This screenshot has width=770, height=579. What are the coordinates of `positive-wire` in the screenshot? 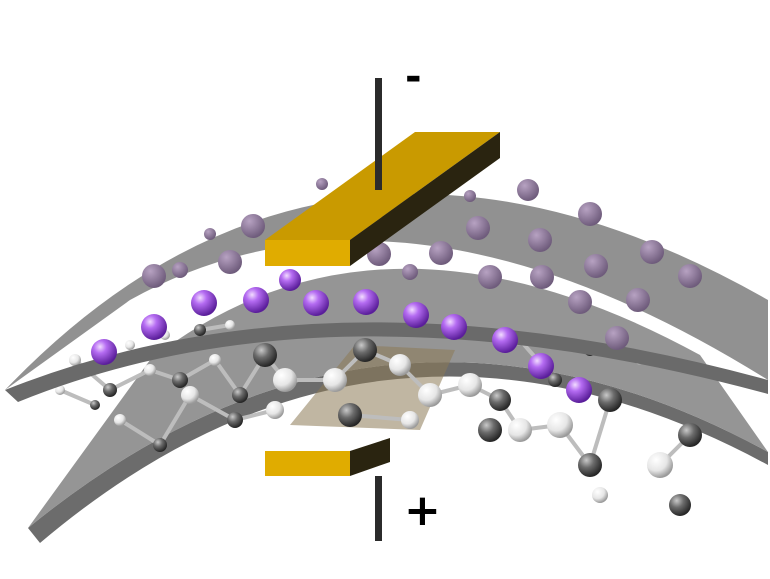 It's located at (378, 508).